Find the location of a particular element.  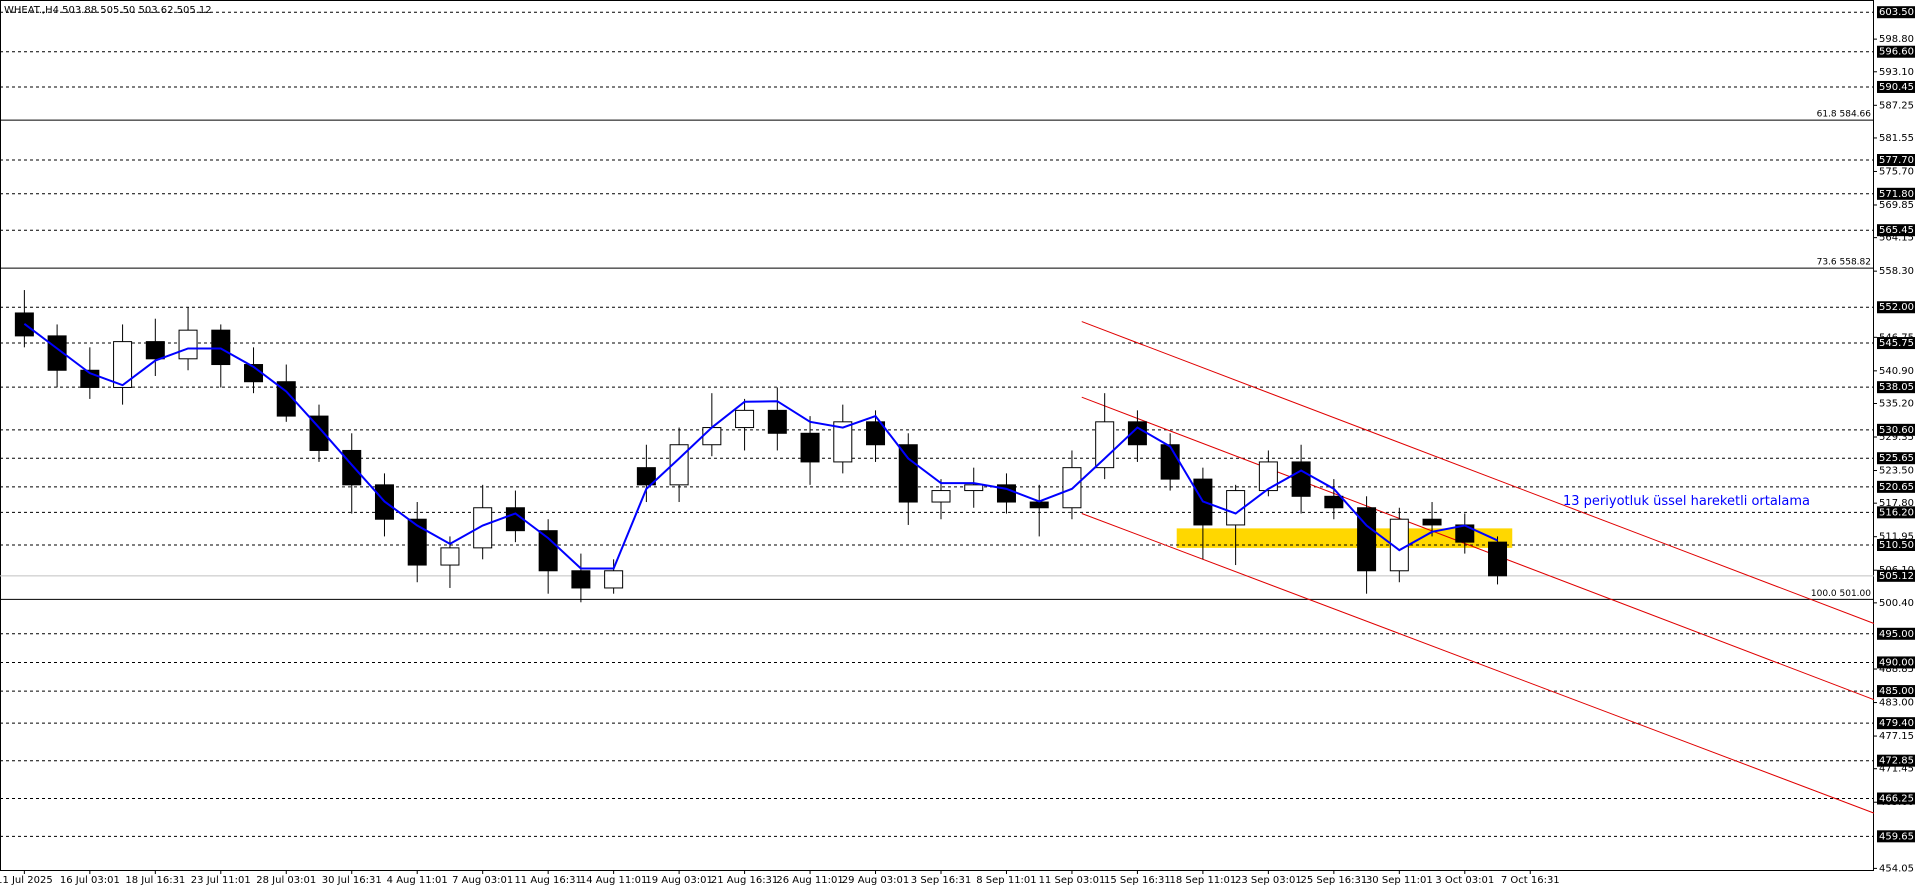

annotation: 13 periyotluk üssel hareketli ortalama is located at coordinates (1686, 501).